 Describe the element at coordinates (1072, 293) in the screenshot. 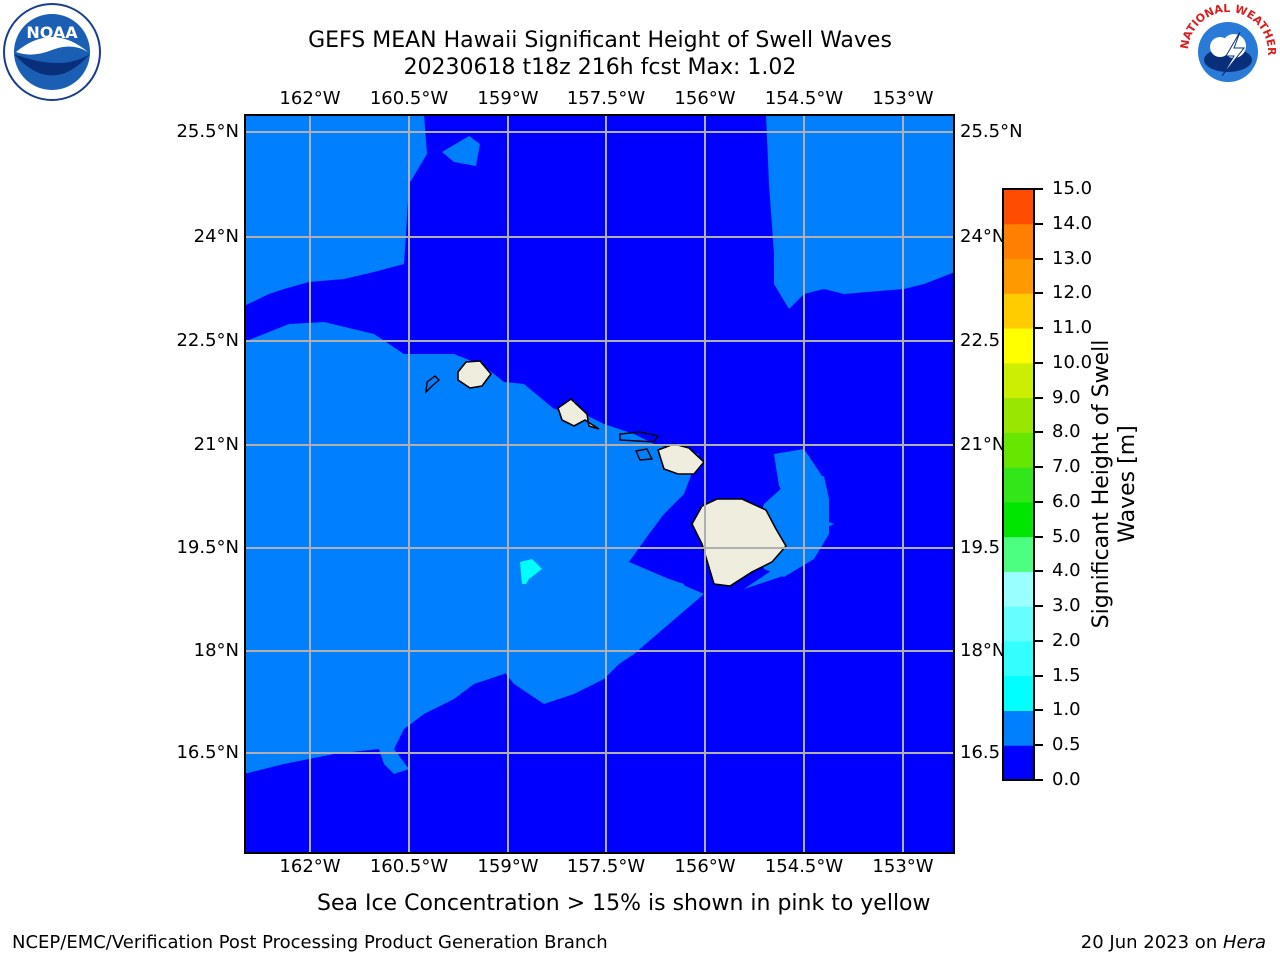

I see `colorbar-tick-label: 12.0` at that location.